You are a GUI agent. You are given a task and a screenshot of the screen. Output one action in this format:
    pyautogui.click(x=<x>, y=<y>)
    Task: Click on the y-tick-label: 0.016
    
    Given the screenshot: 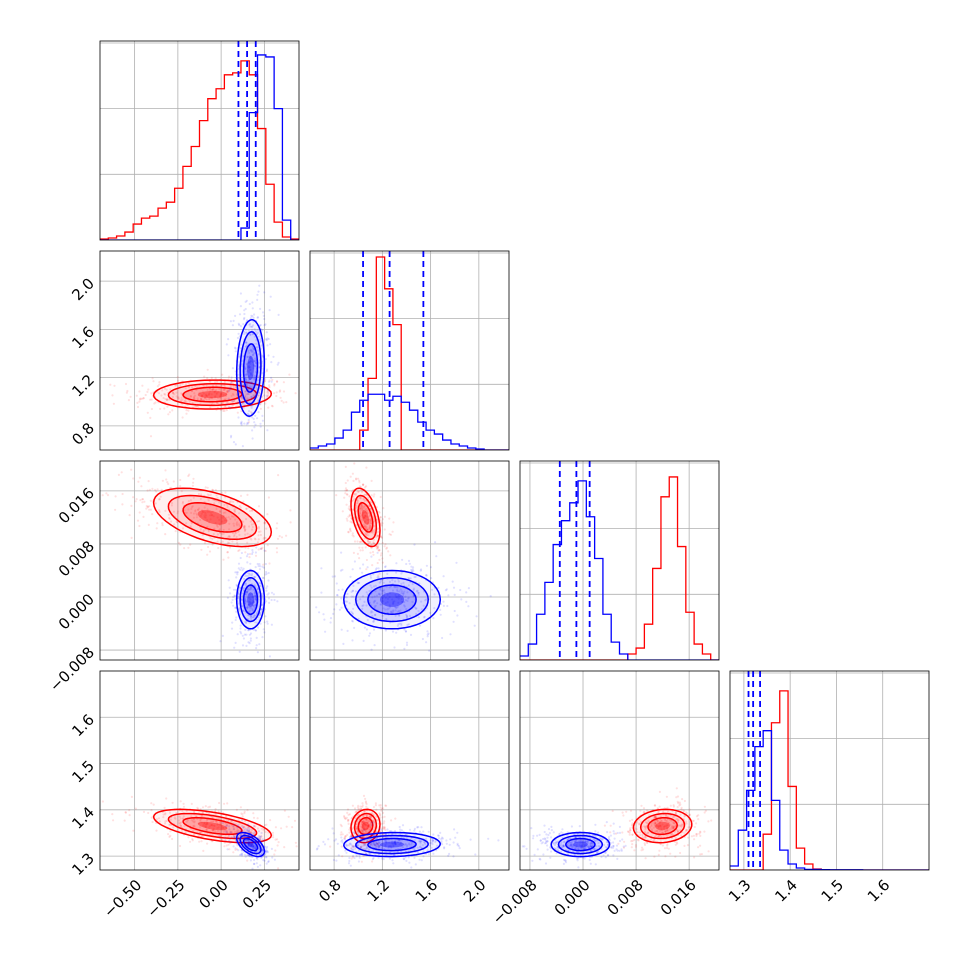 What is the action you would take?
    pyautogui.click(x=76, y=505)
    